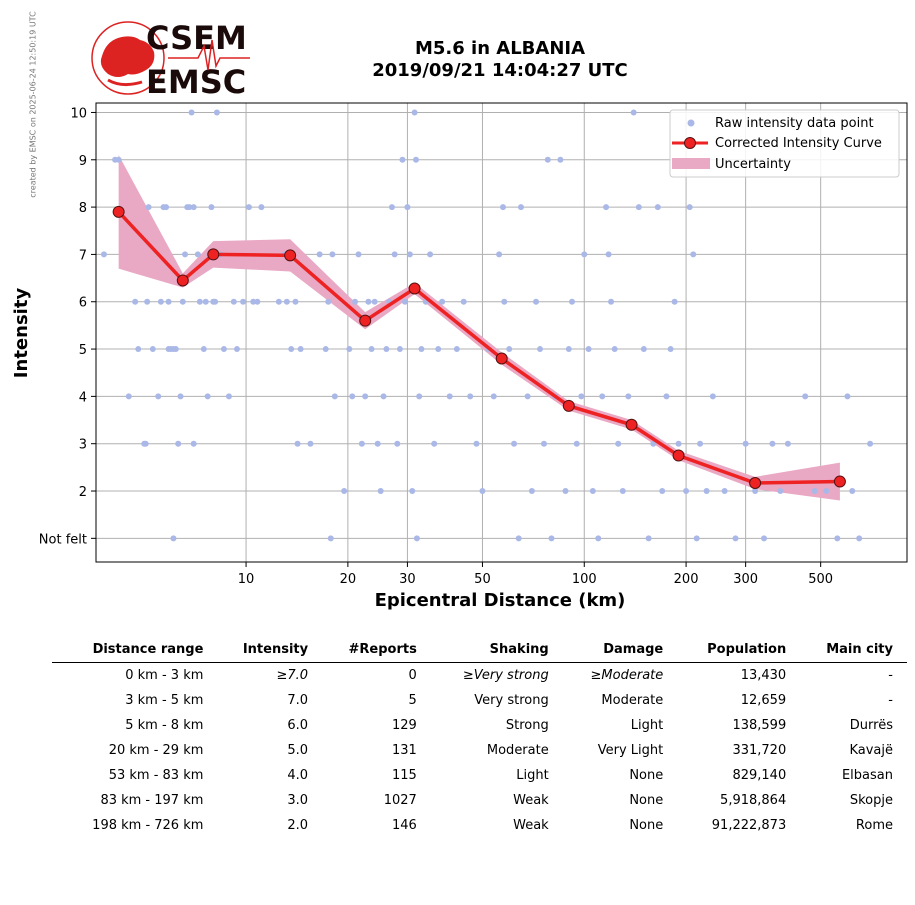  Describe the element at coordinates (763, 675) in the screenshot. I see `table-cell: 13,430` at that location.